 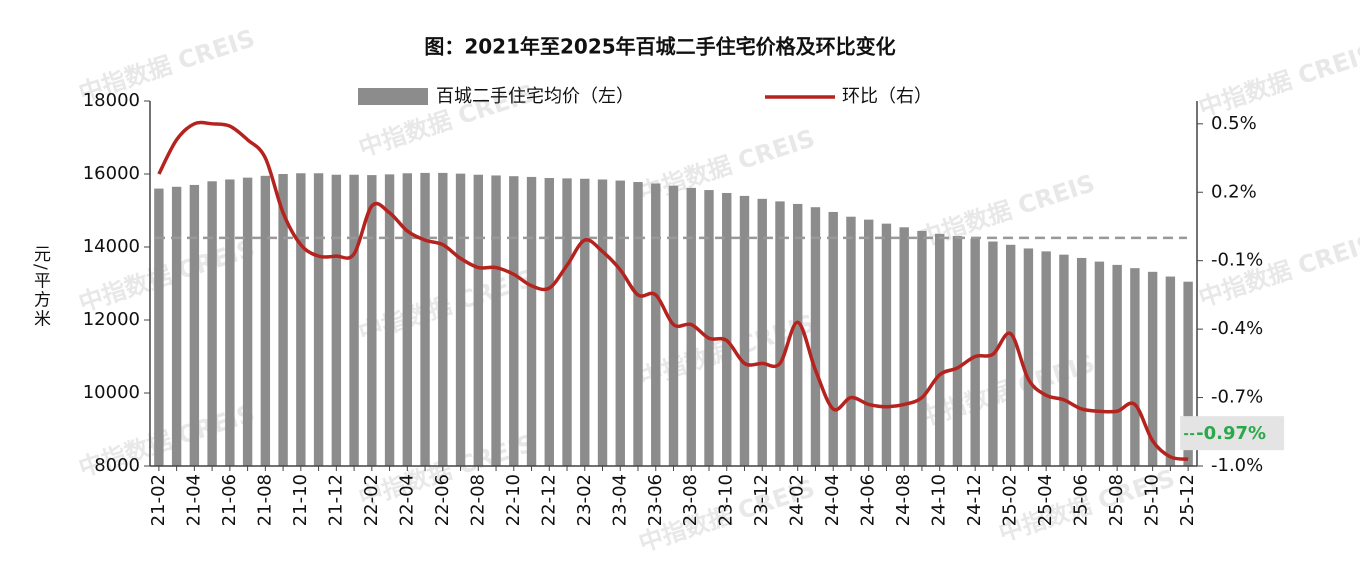 What do you see at coordinates (406, 500) in the screenshot?
I see `x-tick-label: 22-04` at bounding box center [406, 500].